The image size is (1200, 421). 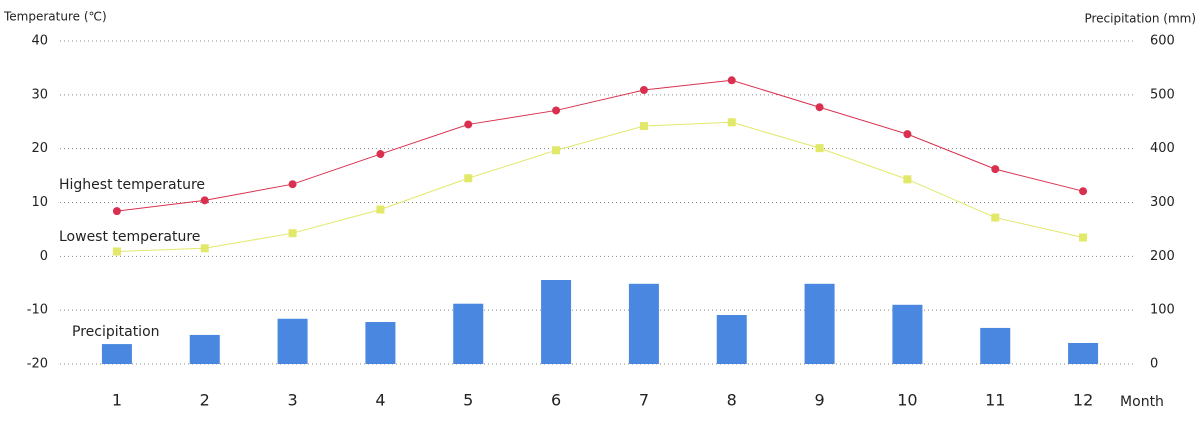 I want to click on y-tick-label: 10, so click(x=39, y=202).